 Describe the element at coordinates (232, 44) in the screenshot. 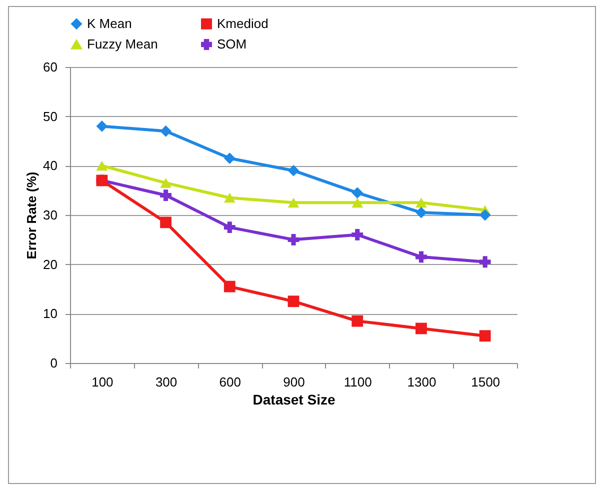

I see `legend-label: SOM` at that location.